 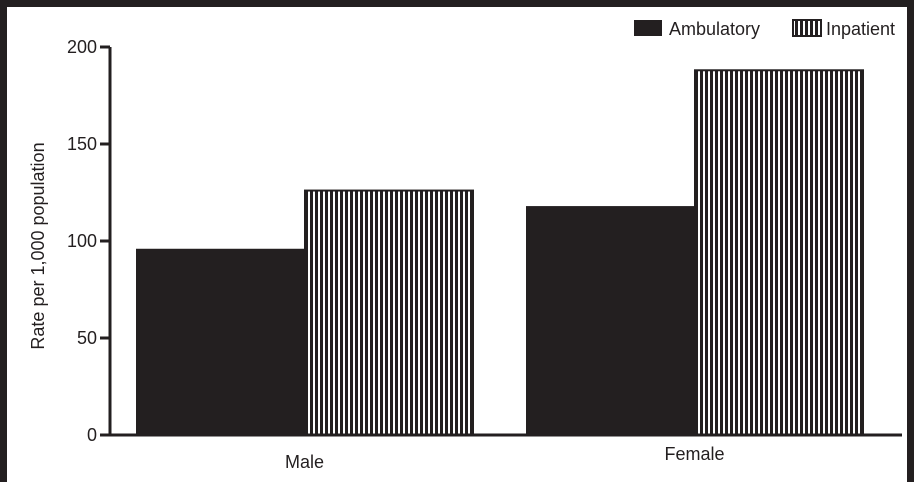 What do you see at coordinates (807, 28) in the screenshot?
I see `legend-swatch-inpatient` at bounding box center [807, 28].